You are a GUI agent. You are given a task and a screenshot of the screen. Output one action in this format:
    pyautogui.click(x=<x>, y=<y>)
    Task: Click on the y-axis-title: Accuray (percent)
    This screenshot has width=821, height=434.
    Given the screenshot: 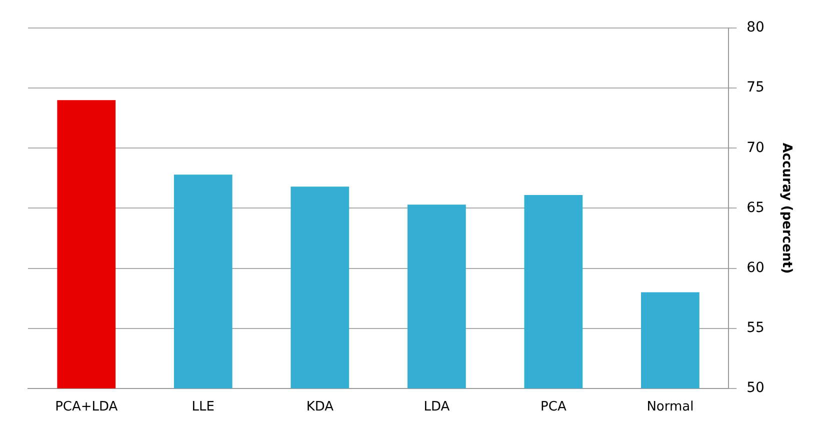 What is the action you would take?
    pyautogui.click(x=786, y=208)
    